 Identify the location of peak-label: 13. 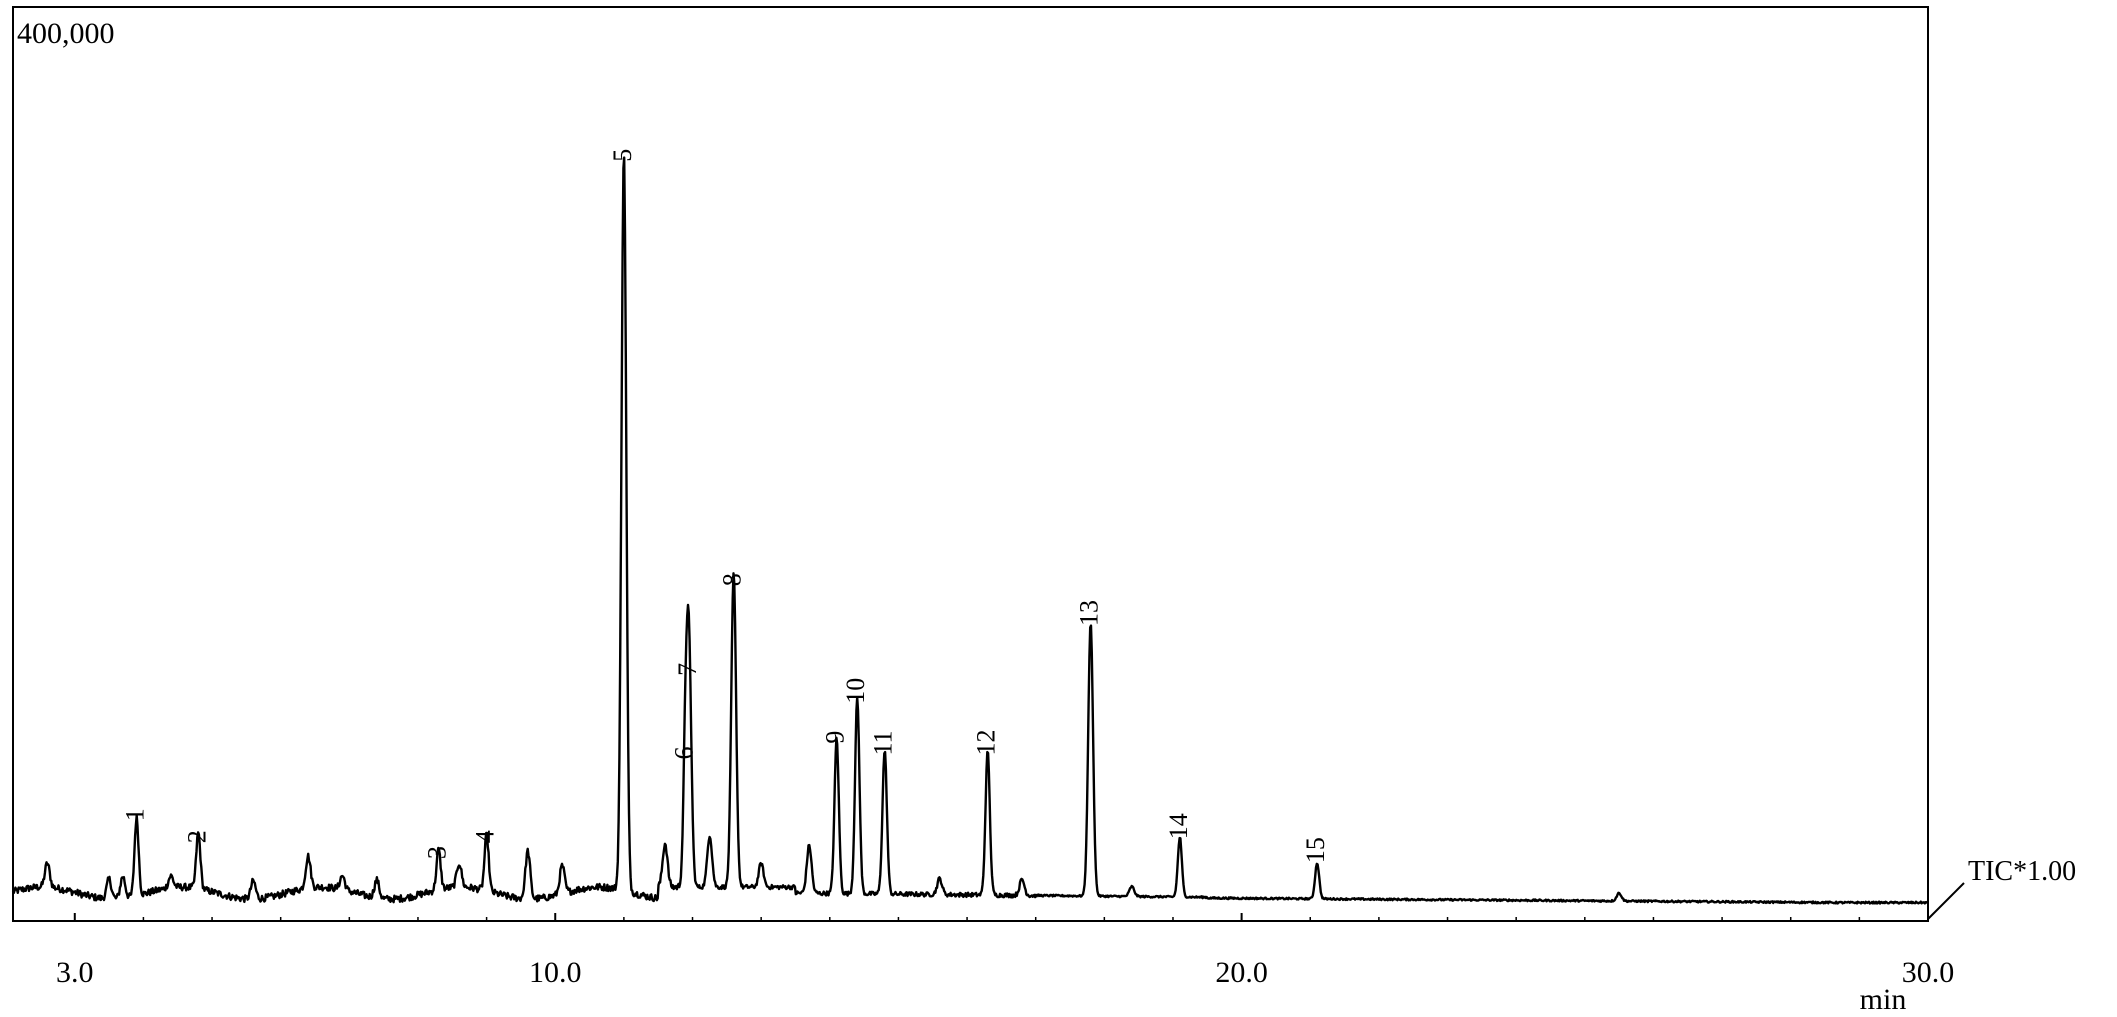
(1089, 613).